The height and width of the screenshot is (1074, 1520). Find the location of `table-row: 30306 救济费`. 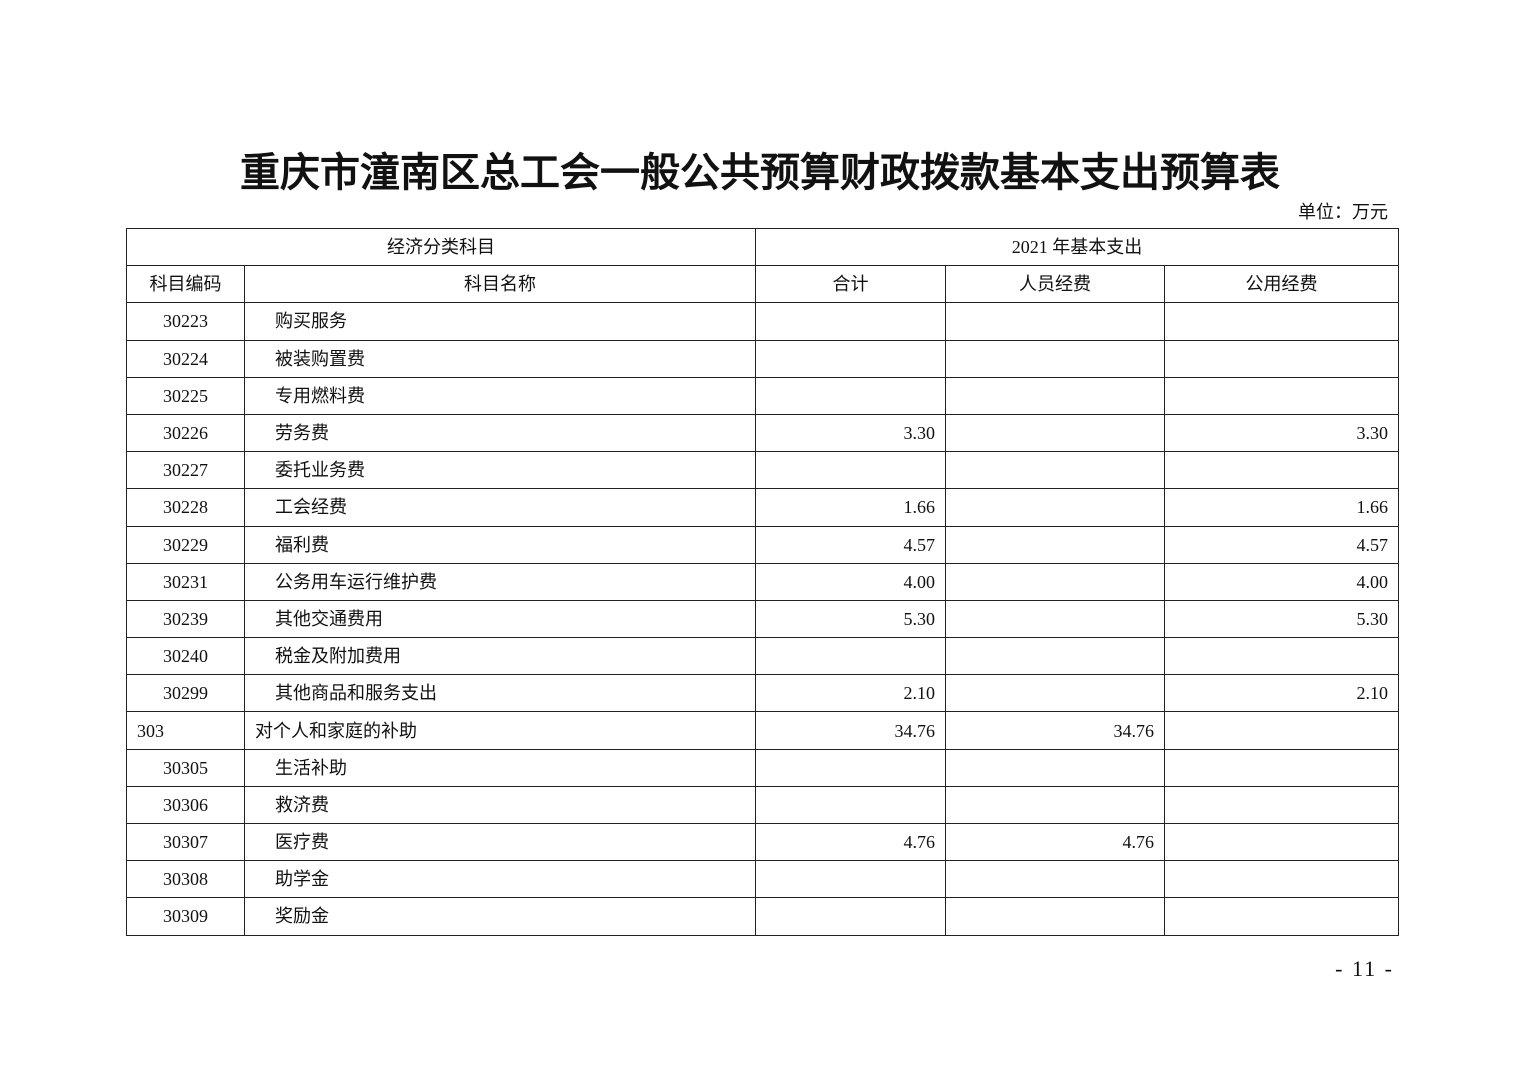

table-row: 30306 救济费 is located at coordinates (763, 805).